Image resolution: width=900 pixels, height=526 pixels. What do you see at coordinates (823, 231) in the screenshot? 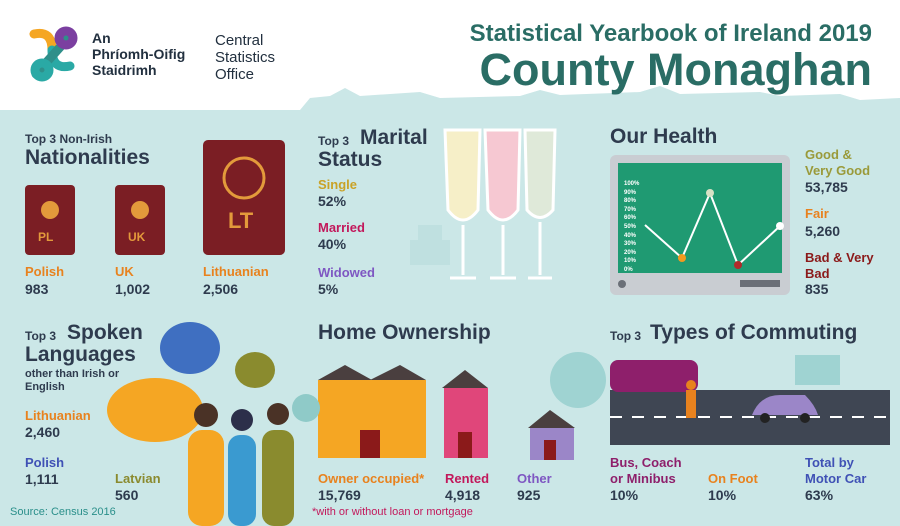
I see `value: 5,260` at bounding box center [823, 231].